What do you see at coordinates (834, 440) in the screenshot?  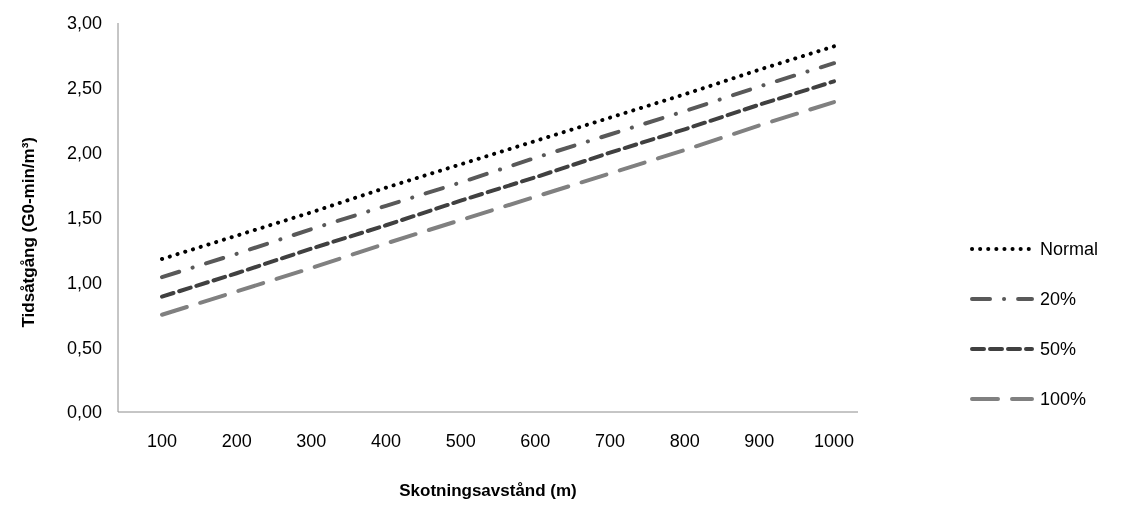 I see `x-tick-label: 1000` at bounding box center [834, 440].